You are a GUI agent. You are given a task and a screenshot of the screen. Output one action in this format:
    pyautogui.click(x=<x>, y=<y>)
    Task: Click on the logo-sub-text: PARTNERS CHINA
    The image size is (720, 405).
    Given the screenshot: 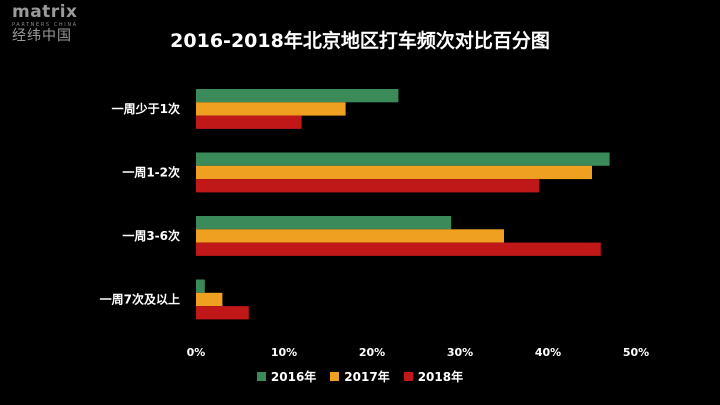 What is the action you would take?
    pyautogui.click(x=45, y=25)
    